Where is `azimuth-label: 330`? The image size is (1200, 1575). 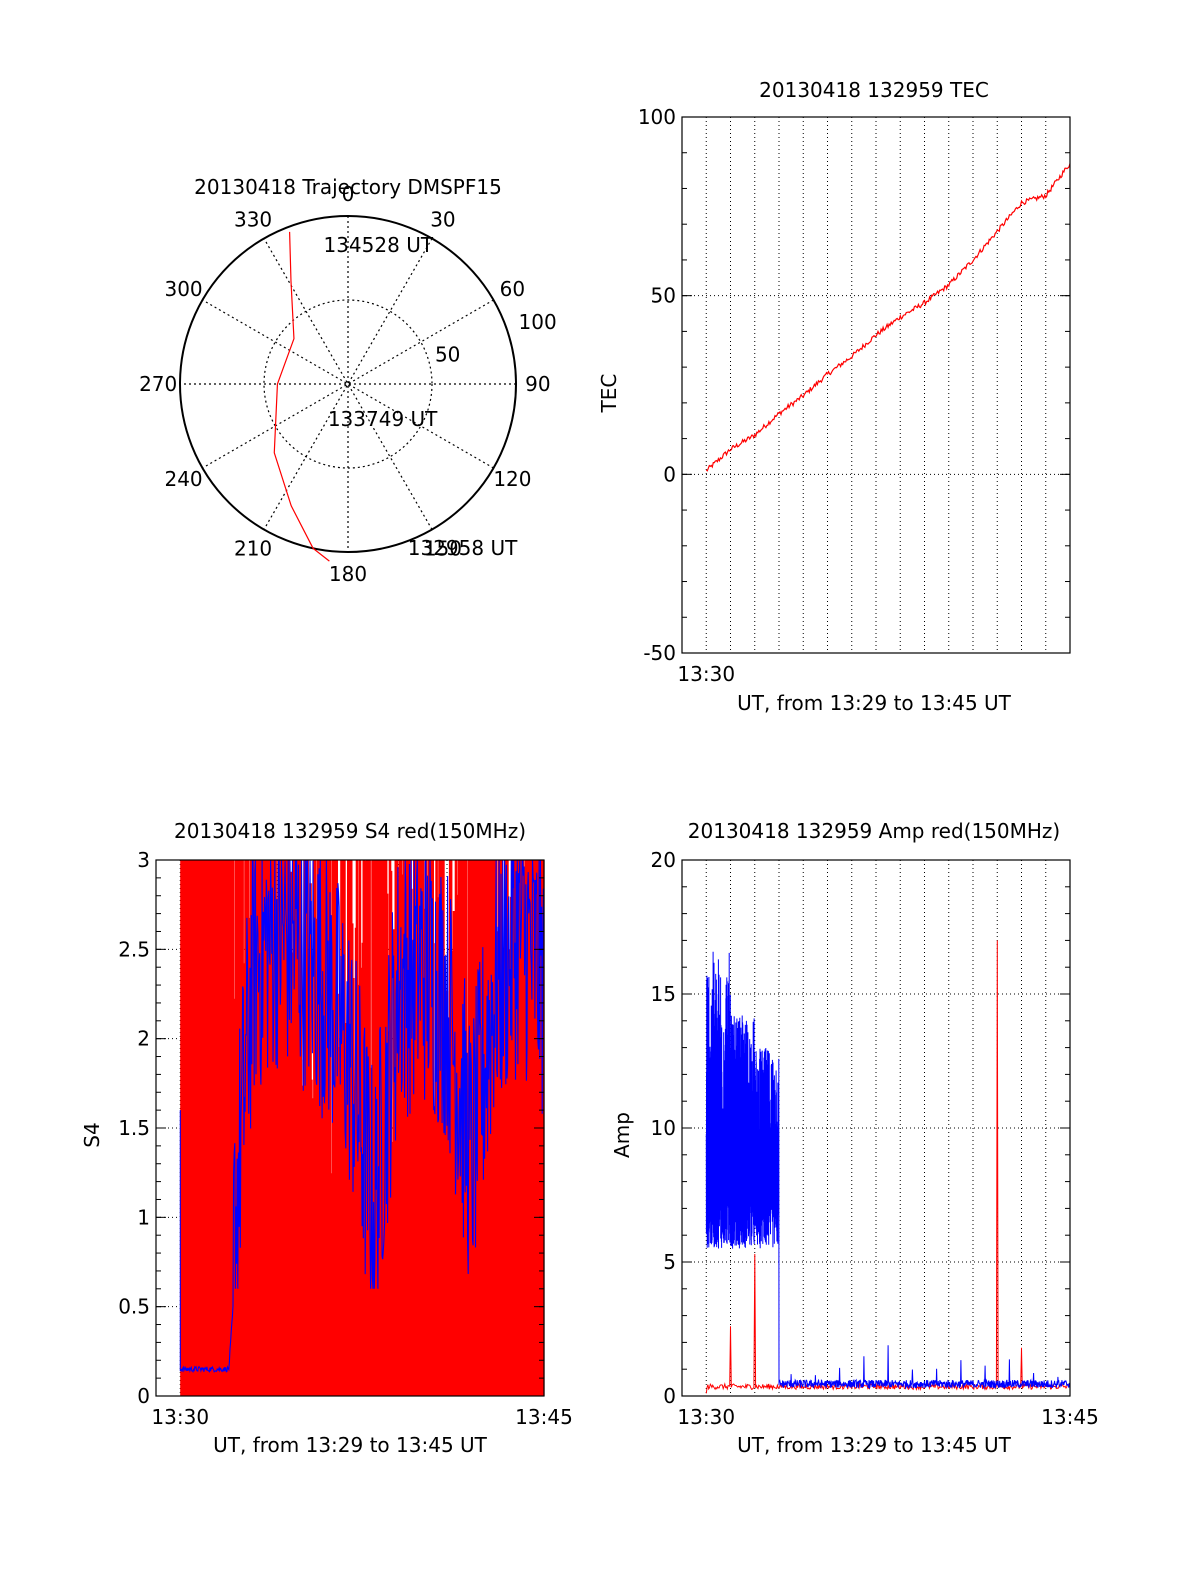 azimuth-label: 330 is located at coordinates (253, 220).